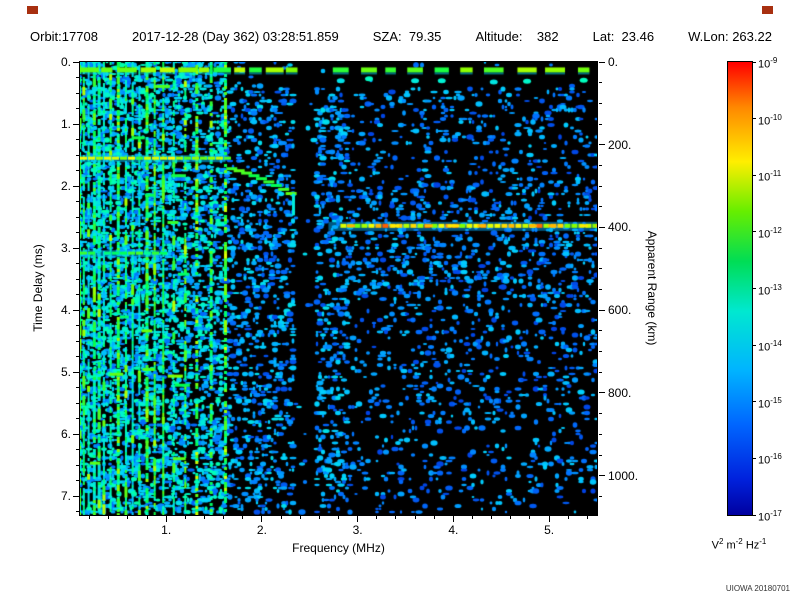 The width and height of the screenshot is (800, 600). What do you see at coordinates (65, 496) in the screenshot?
I see `y-tick-label: 7.` at bounding box center [65, 496].